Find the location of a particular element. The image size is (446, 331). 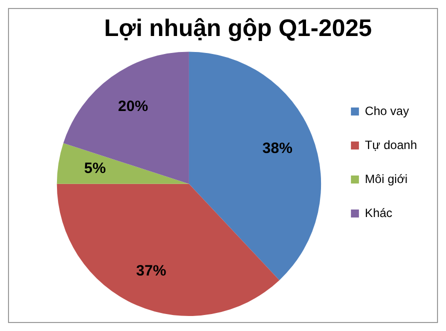

legend-label: Tự doanh is located at coordinates (391, 145).